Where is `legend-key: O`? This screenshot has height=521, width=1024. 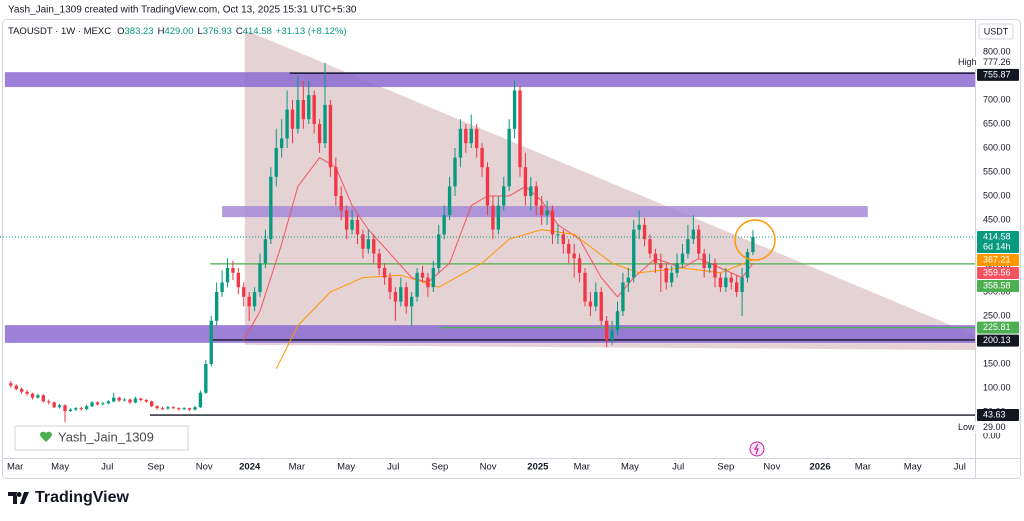 legend-key: O is located at coordinates (120, 31).